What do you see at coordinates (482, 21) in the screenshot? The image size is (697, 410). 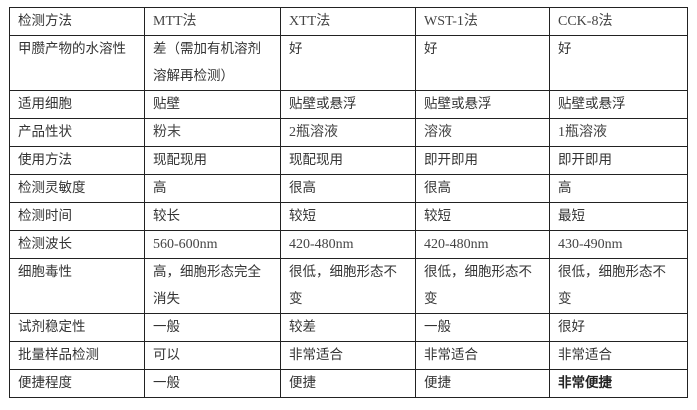 I see `header-cell: WST-1法` at bounding box center [482, 21].